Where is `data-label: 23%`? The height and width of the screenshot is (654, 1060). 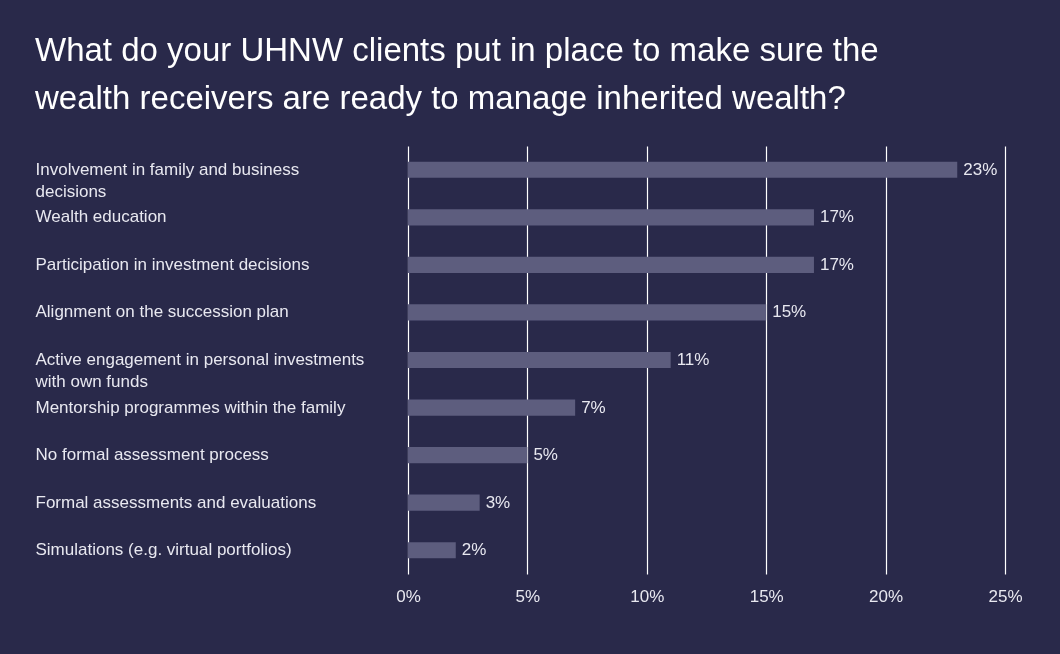
data-label: 23% is located at coordinates (980, 169).